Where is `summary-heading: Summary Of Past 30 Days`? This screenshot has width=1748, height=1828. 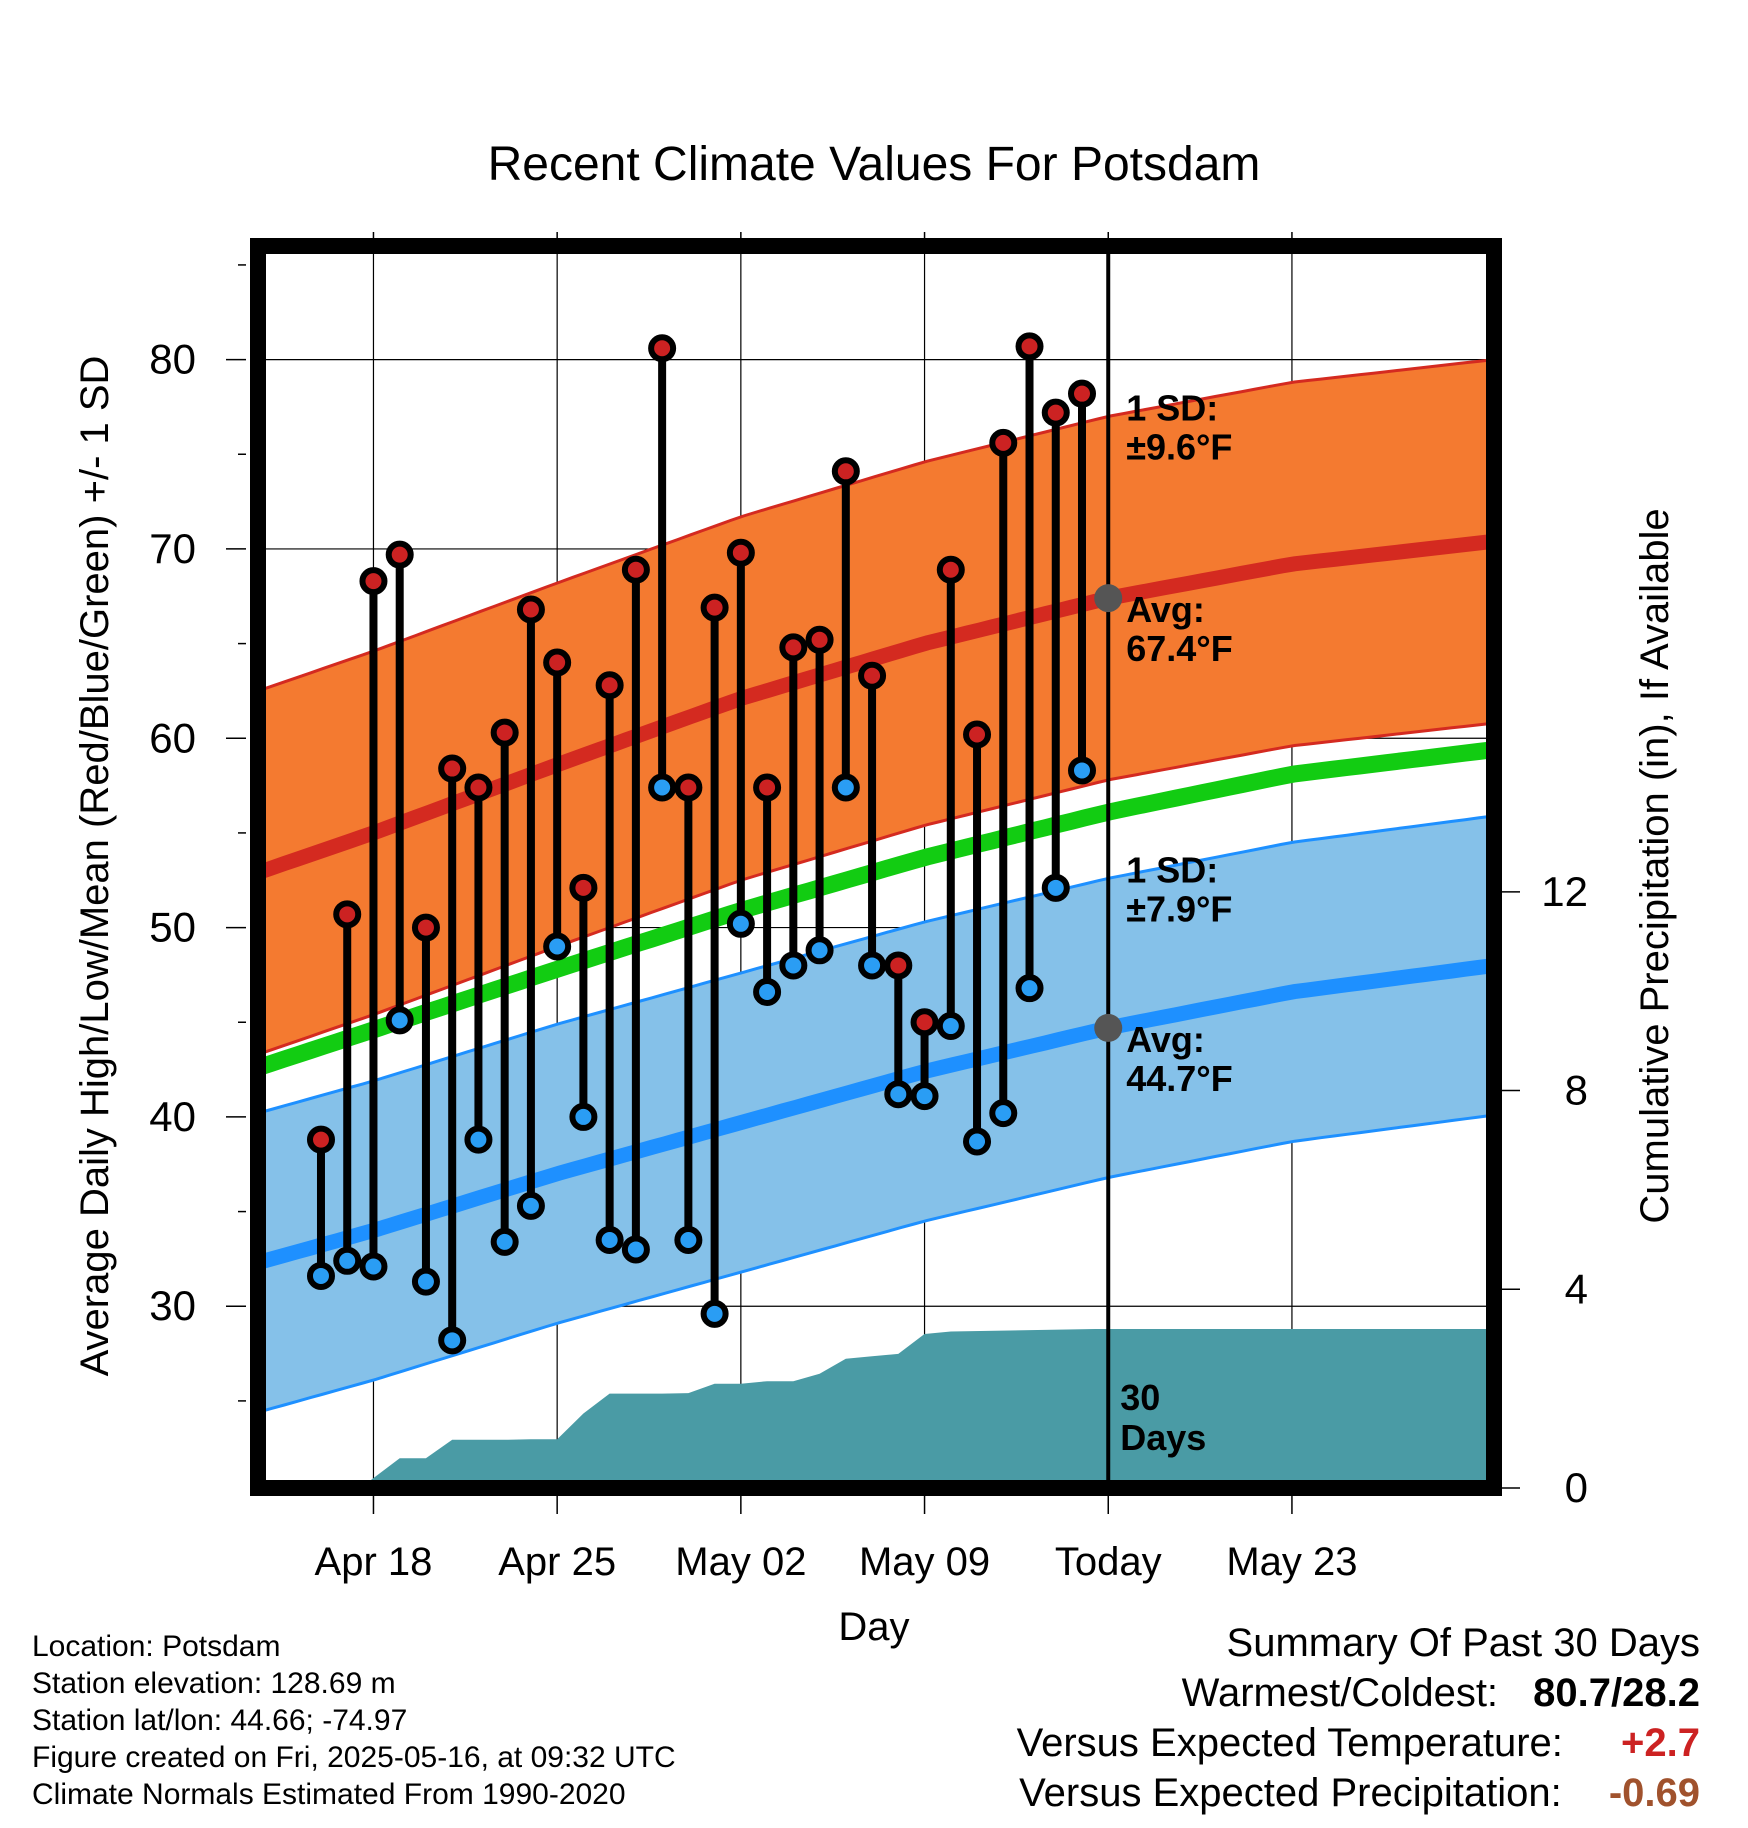
summary-heading: Summary Of Past 30 Days is located at coordinates (1463, 1643).